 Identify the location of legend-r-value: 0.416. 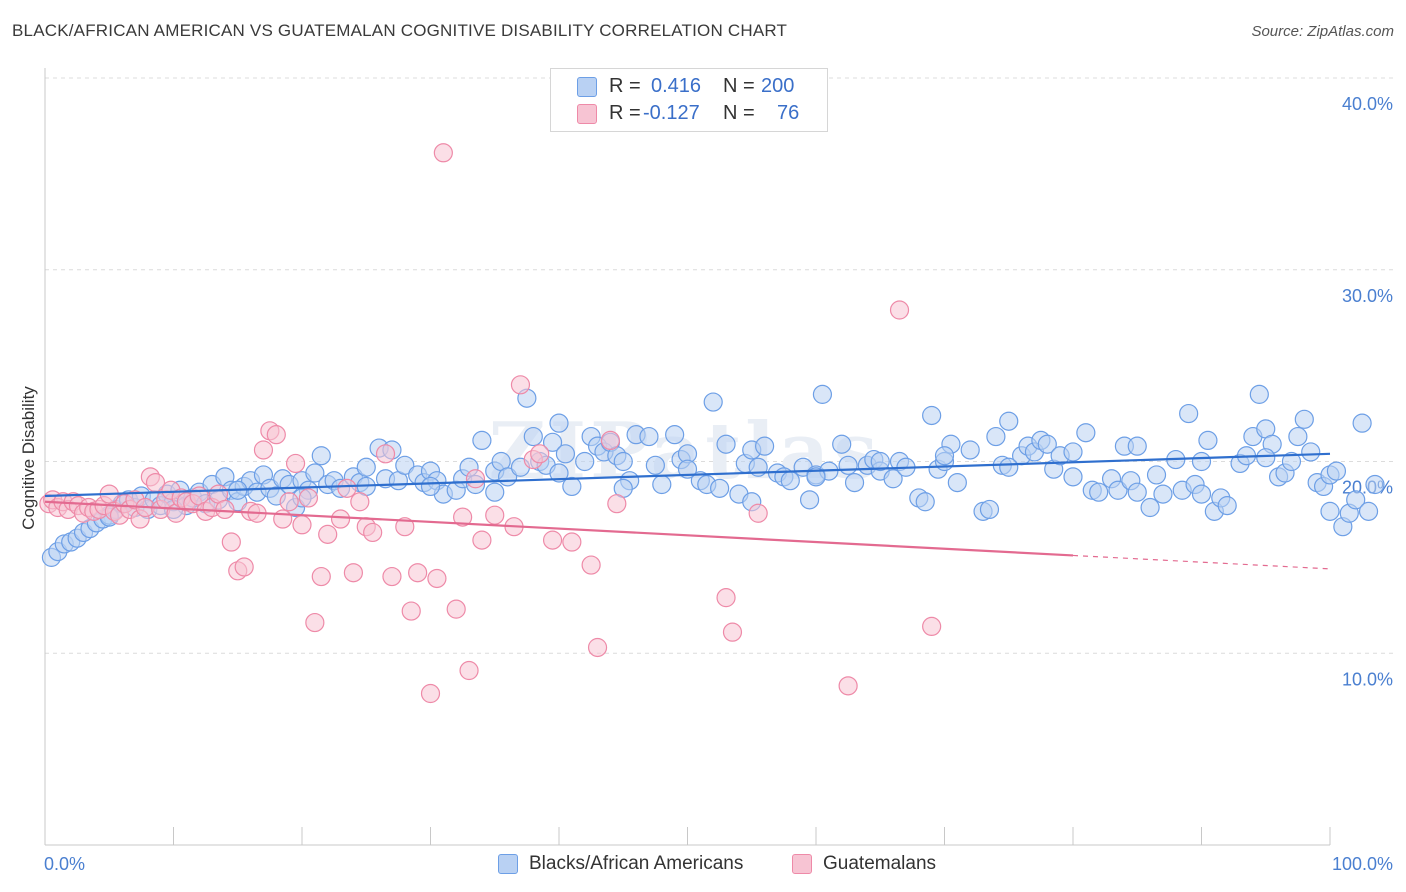
(676, 86).